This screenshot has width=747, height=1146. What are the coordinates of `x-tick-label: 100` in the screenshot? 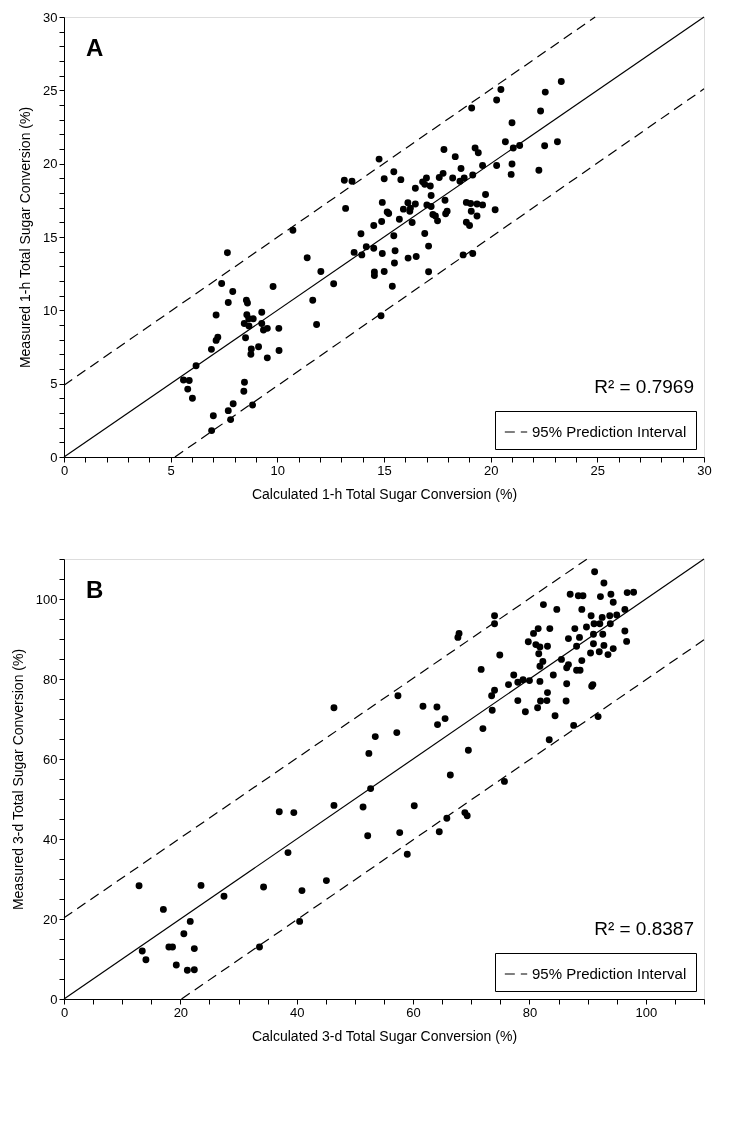 It's located at (646, 1012).